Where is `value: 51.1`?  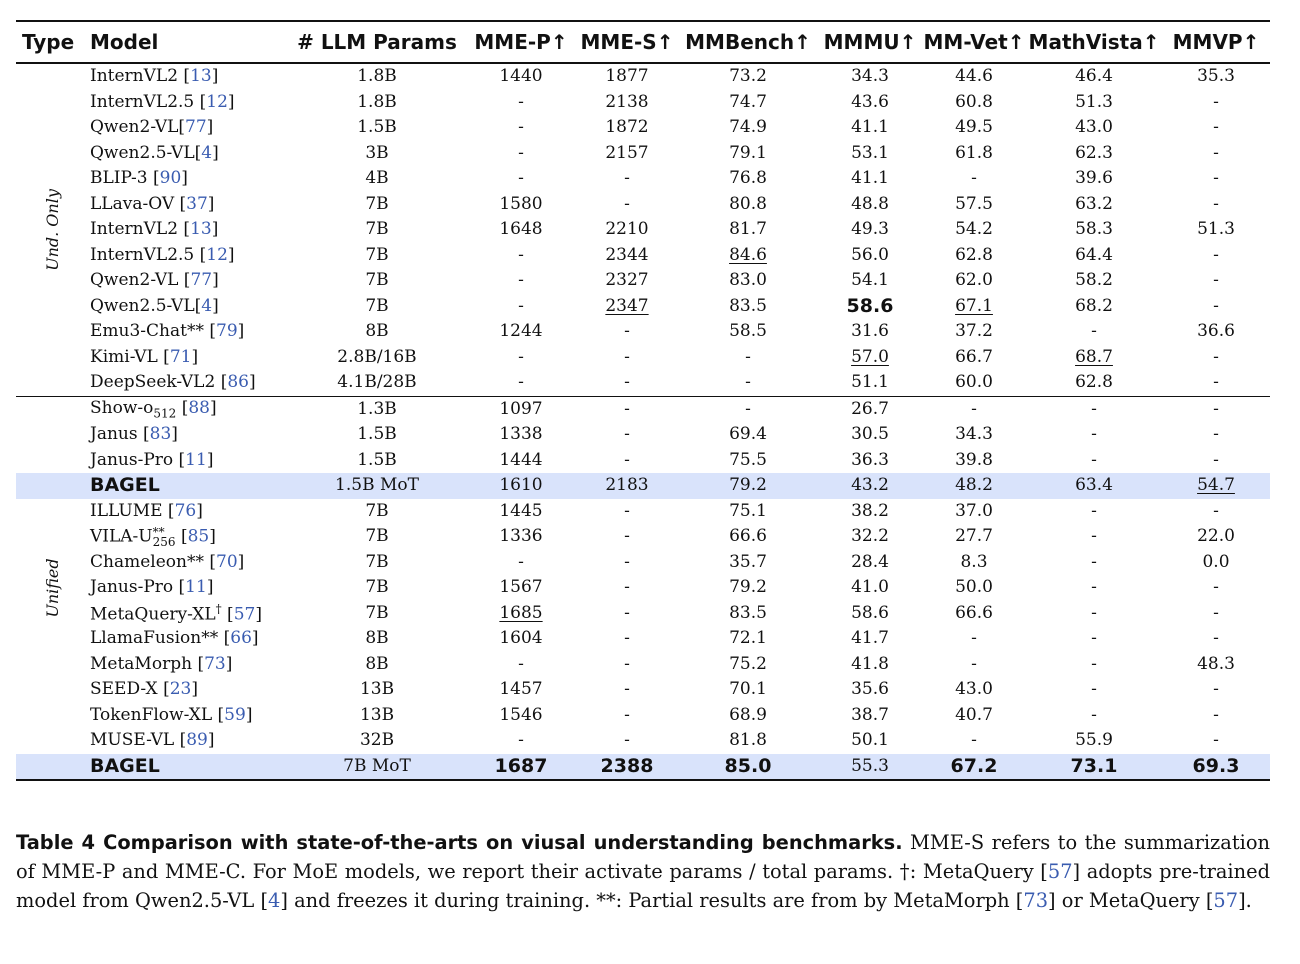 value: 51.1 is located at coordinates (870, 382).